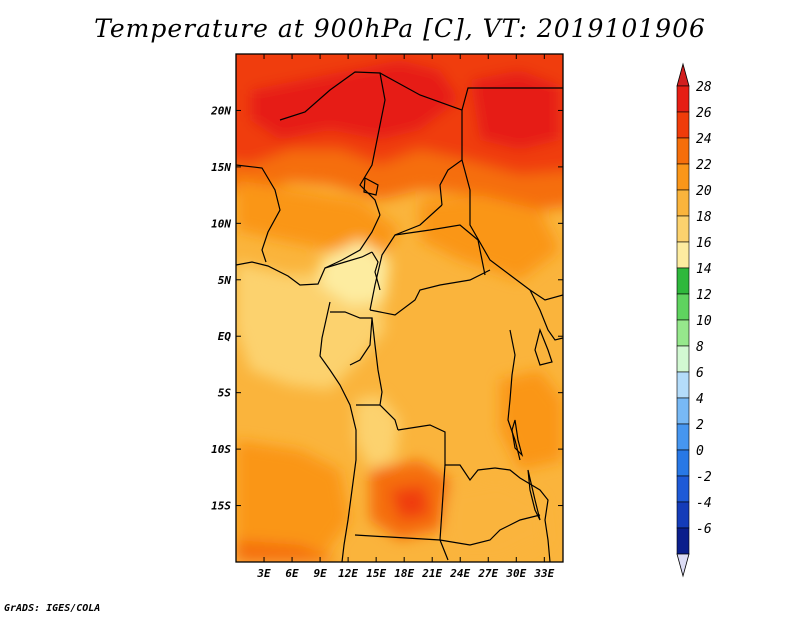 The width and height of the screenshot is (800, 618). I want to click on colorbar-label: 18, so click(704, 217).